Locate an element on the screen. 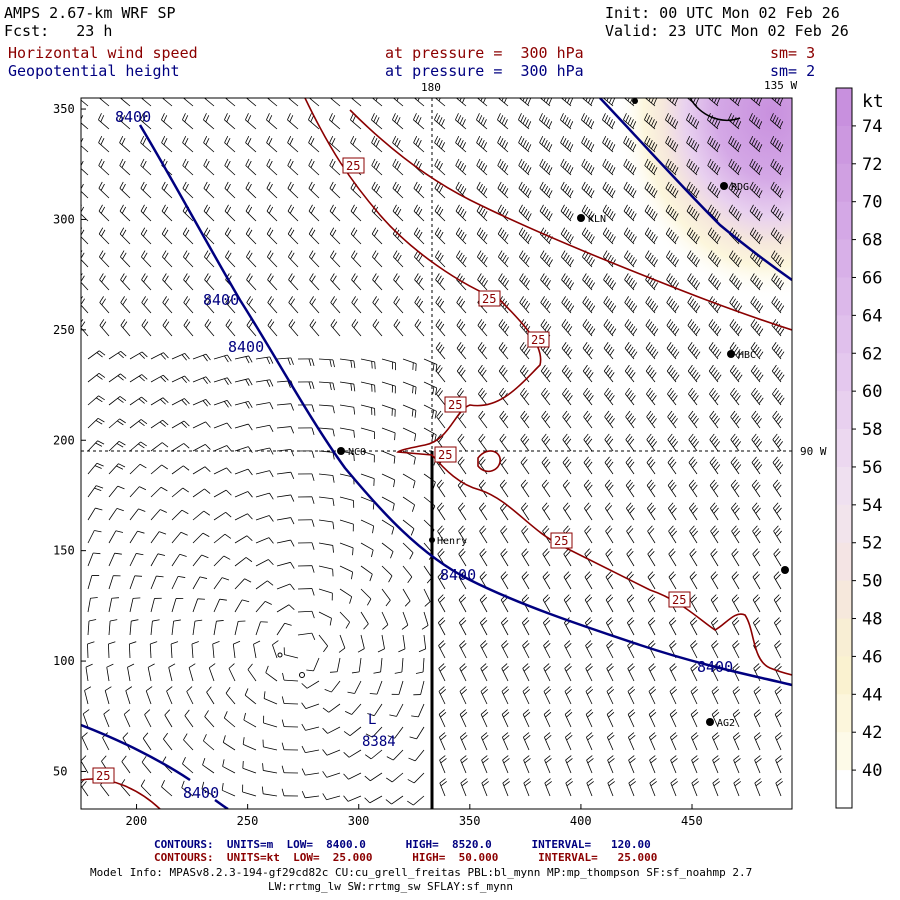 Image resolution: width=900 pixels, height=900 pixels. wind-label: 25 is located at coordinates (445, 454).